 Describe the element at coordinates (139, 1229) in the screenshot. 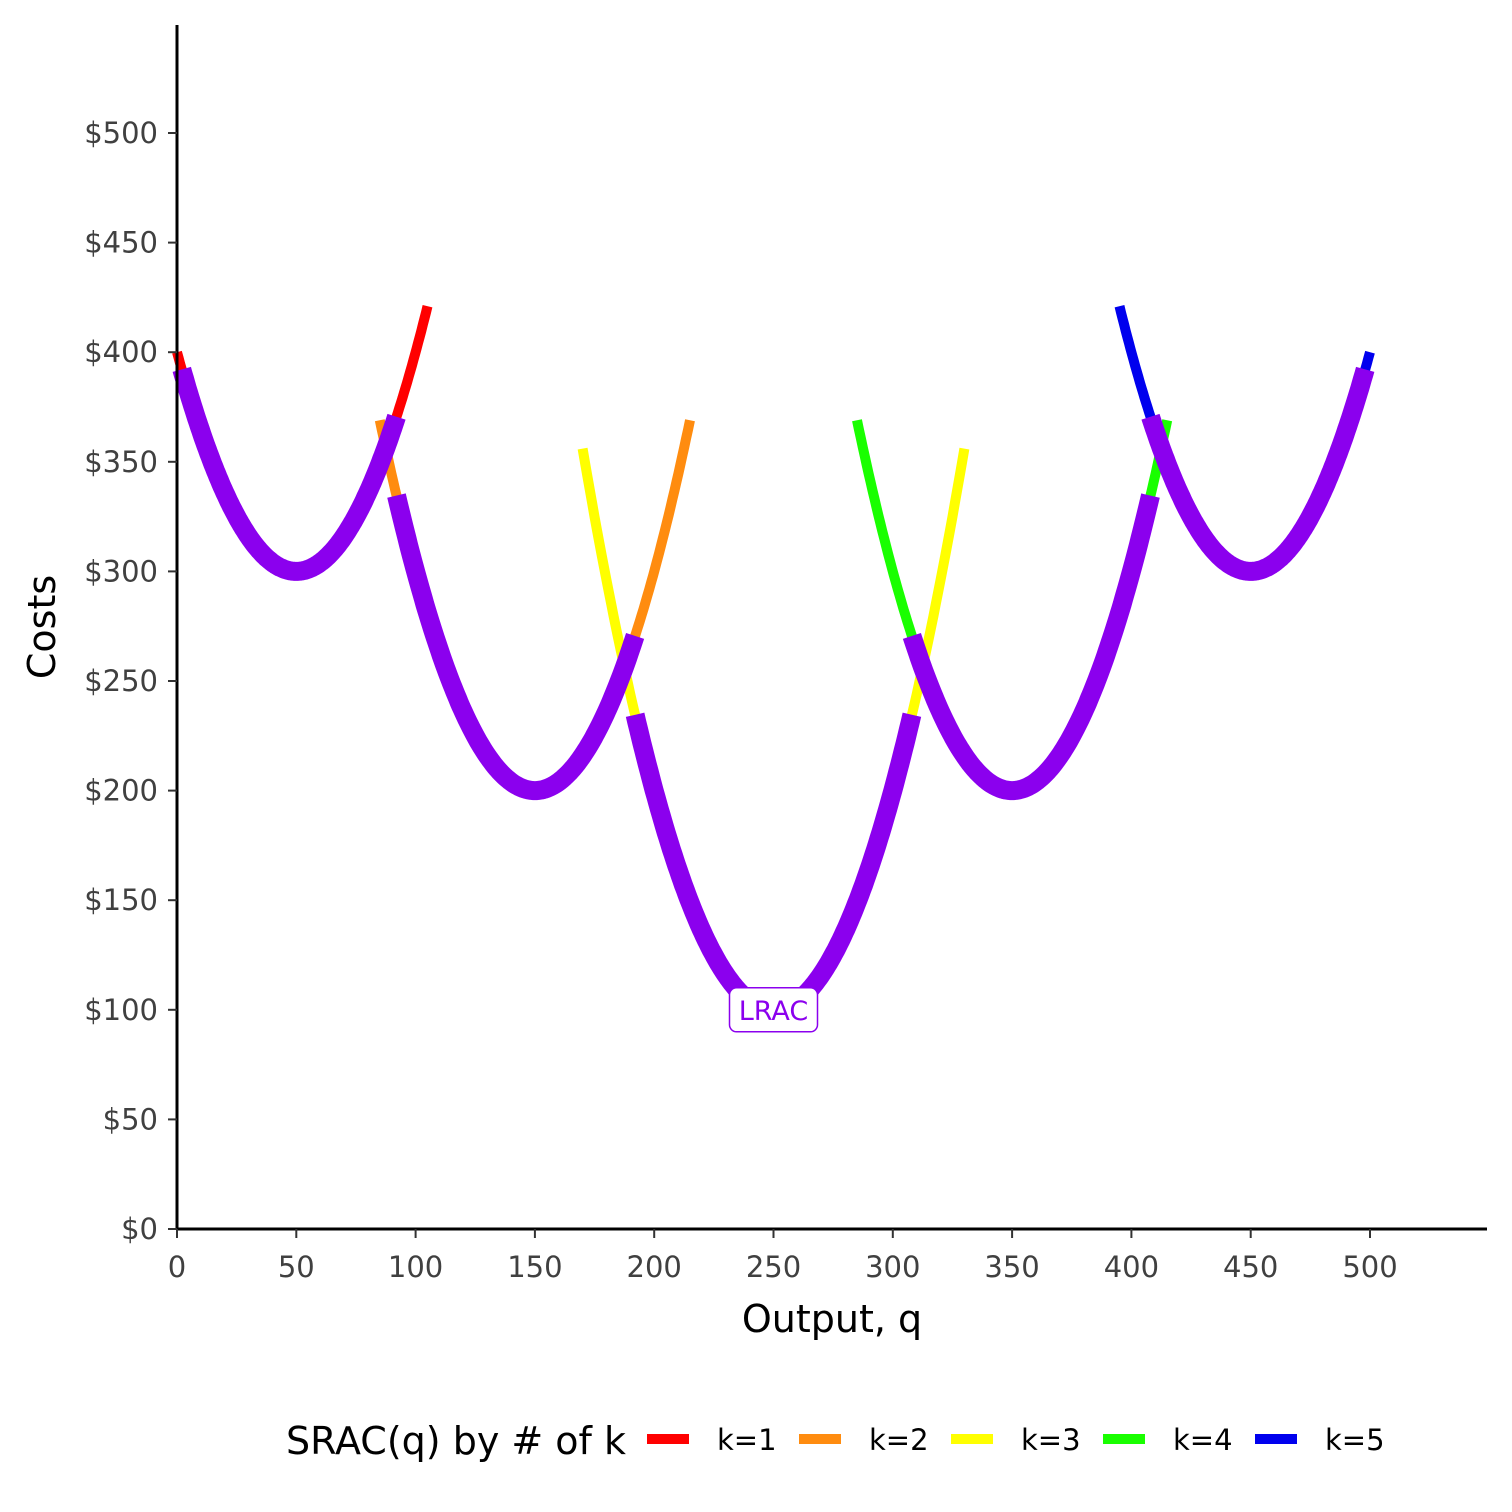

I see `y-tick-label: $0` at that location.